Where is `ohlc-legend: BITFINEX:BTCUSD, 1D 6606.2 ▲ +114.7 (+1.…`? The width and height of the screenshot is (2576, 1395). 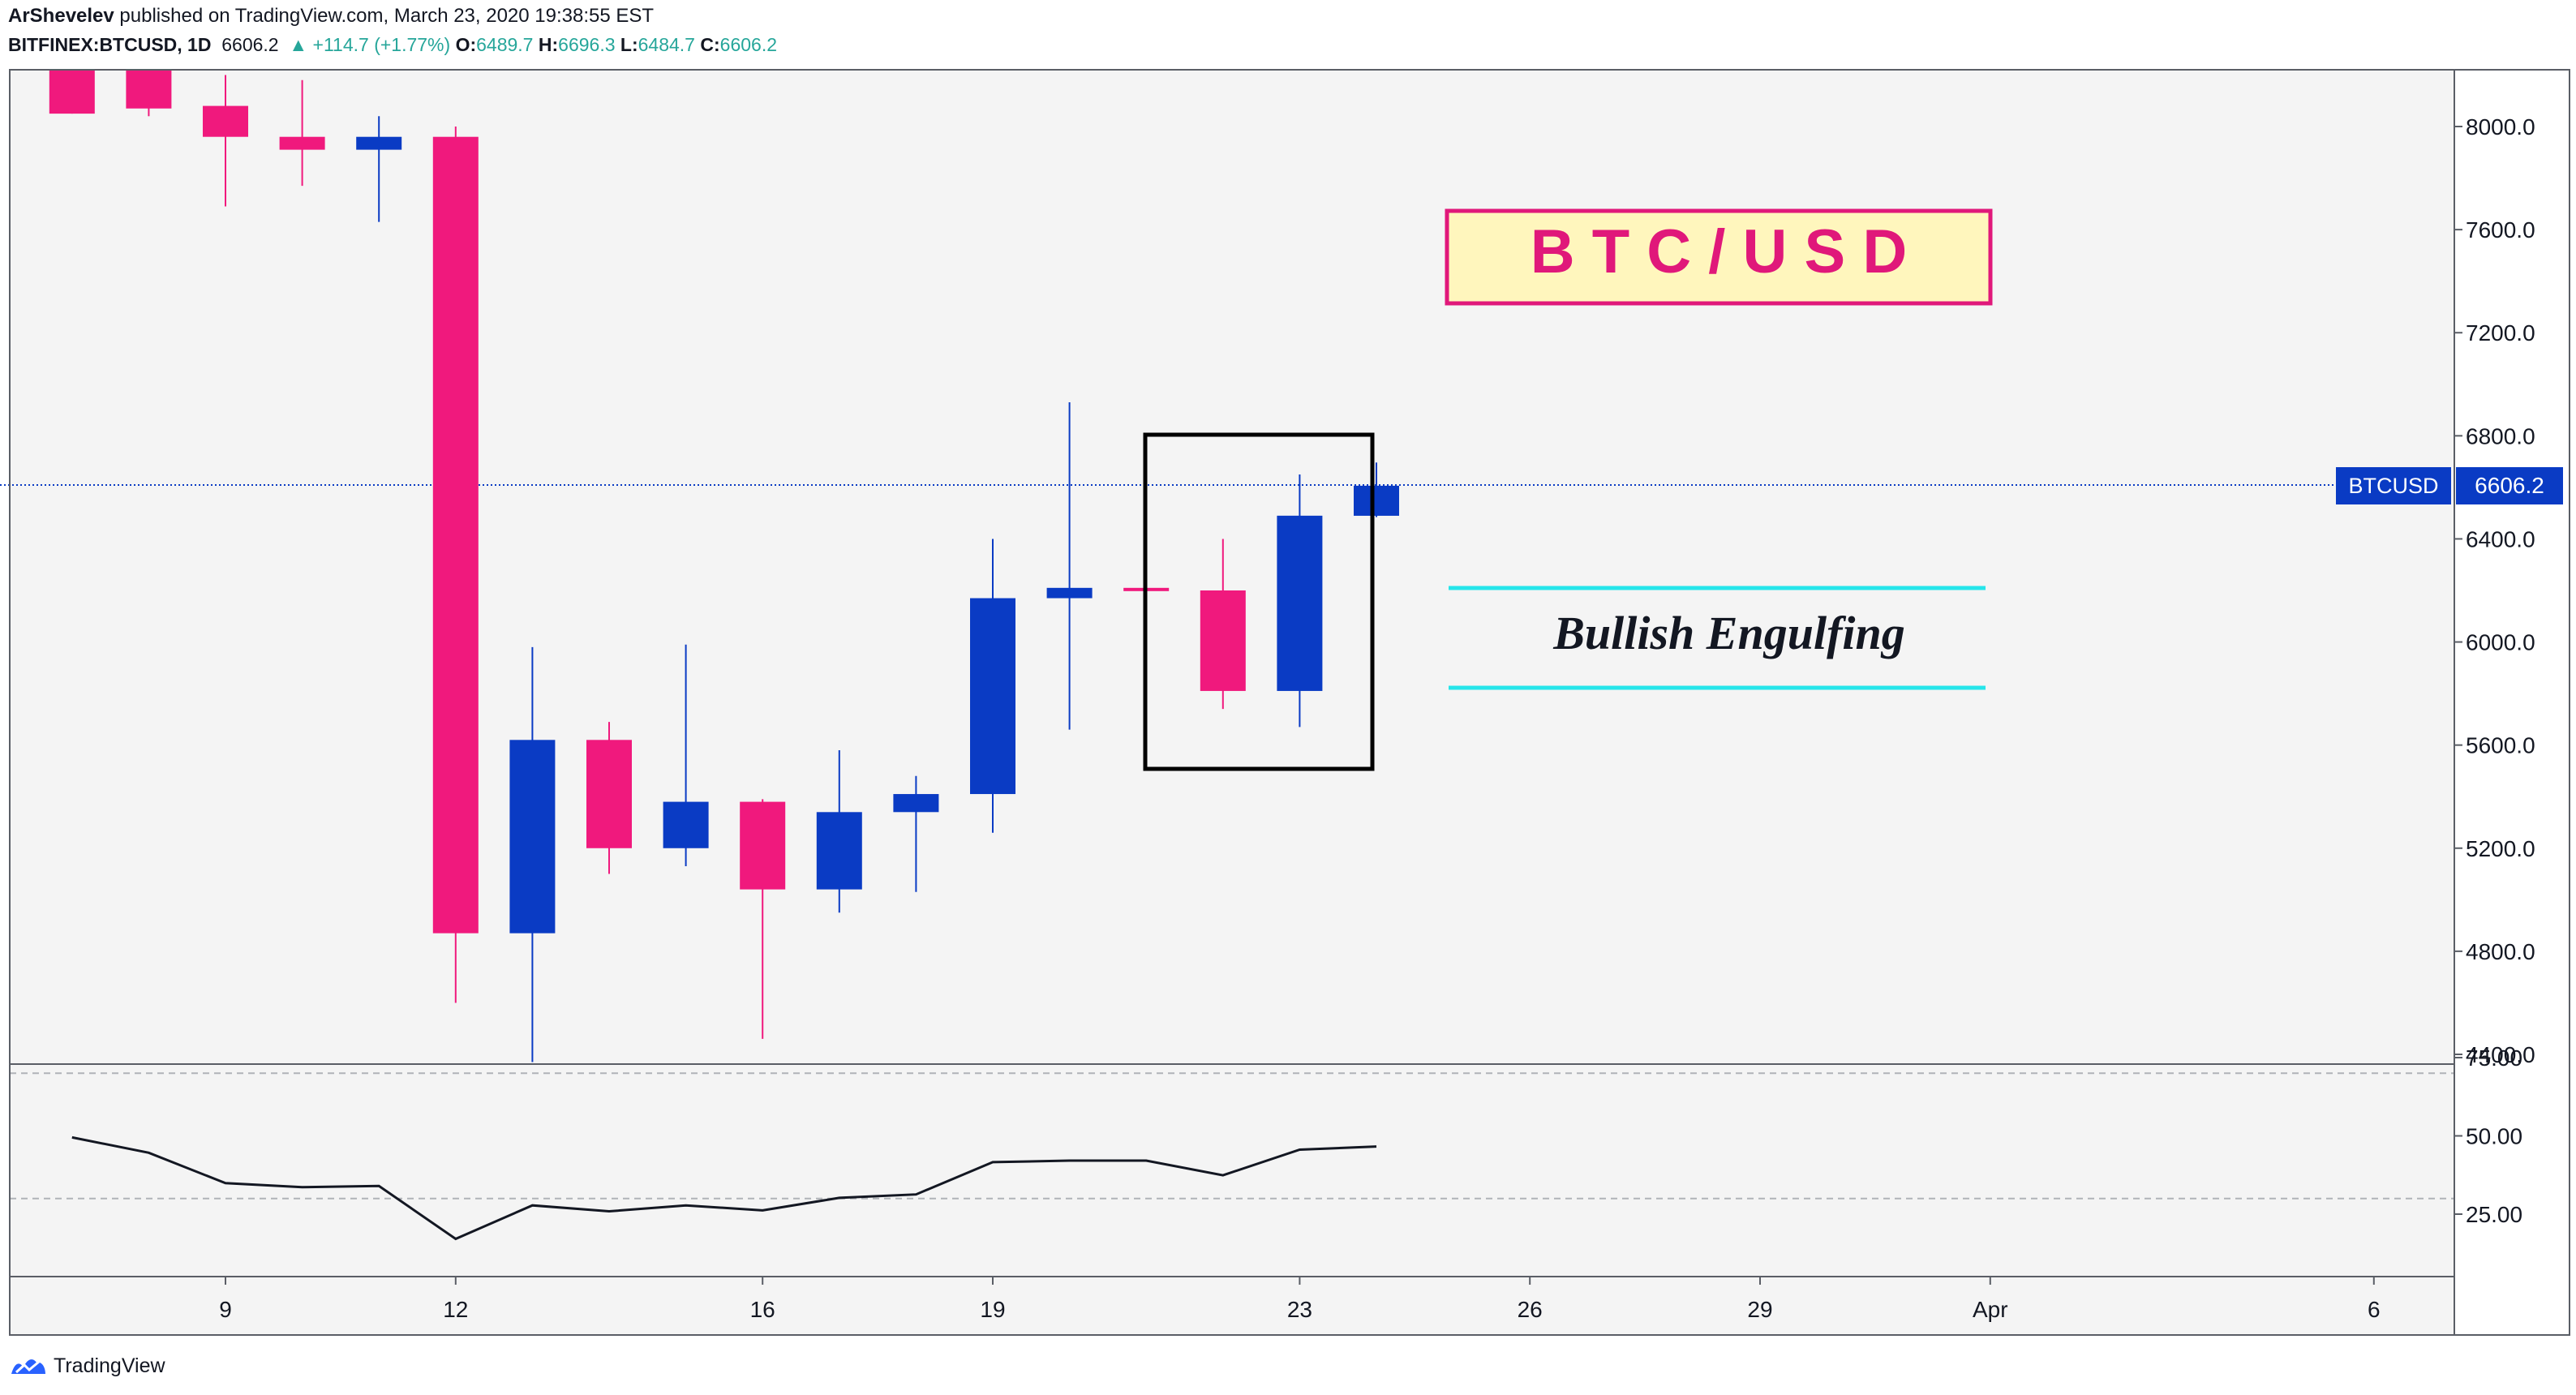 ohlc-legend: BITFINEX:BTCUSD, 1D 6606.2 ▲ +114.7 (+1.… is located at coordinates (392, 45).